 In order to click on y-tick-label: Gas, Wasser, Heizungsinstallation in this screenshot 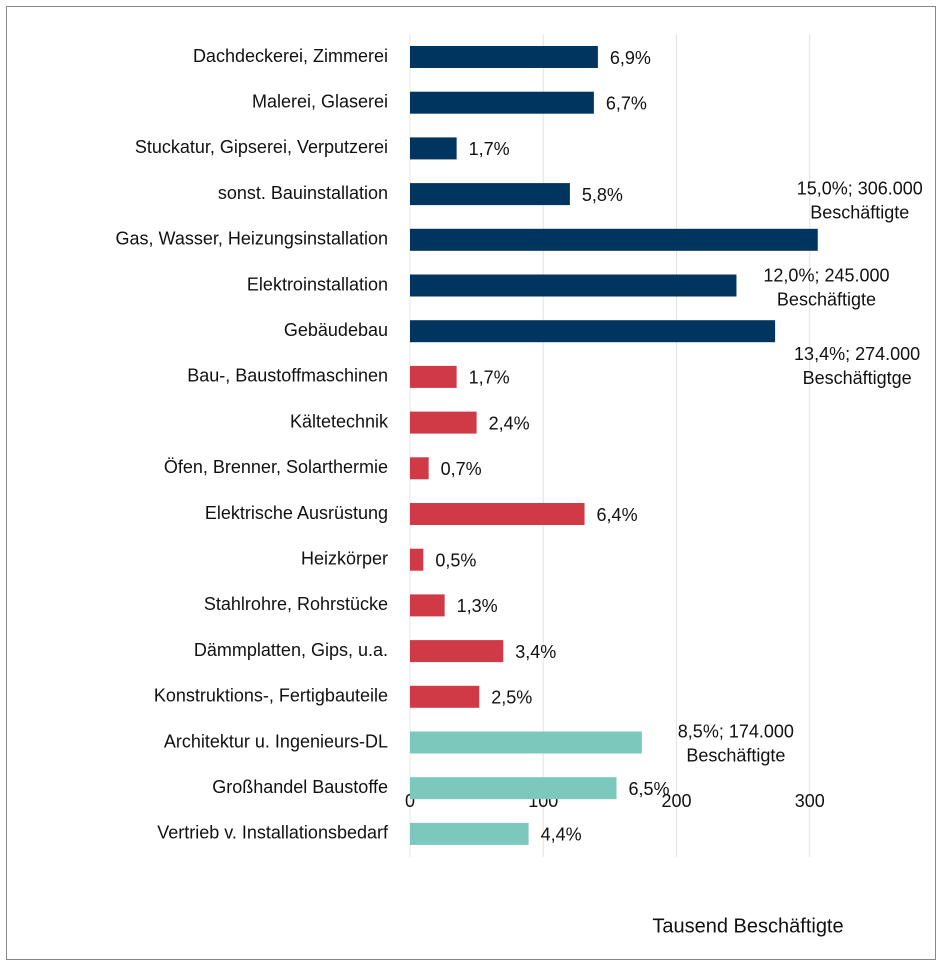, I will do `click(252, 239)`.